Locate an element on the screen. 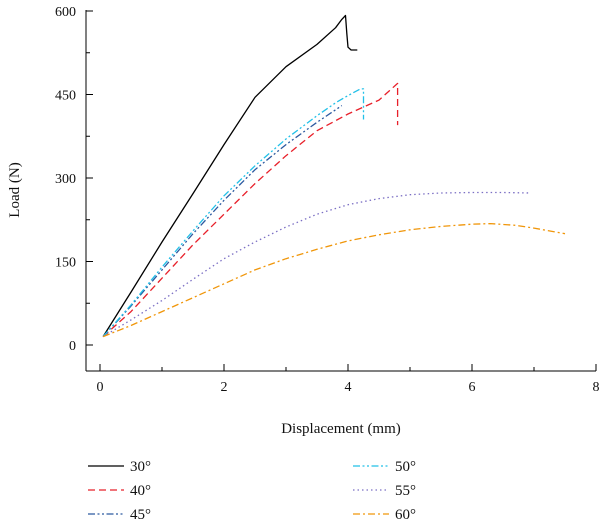  legend-label-6: 60° is located at coordinates (405, 515).